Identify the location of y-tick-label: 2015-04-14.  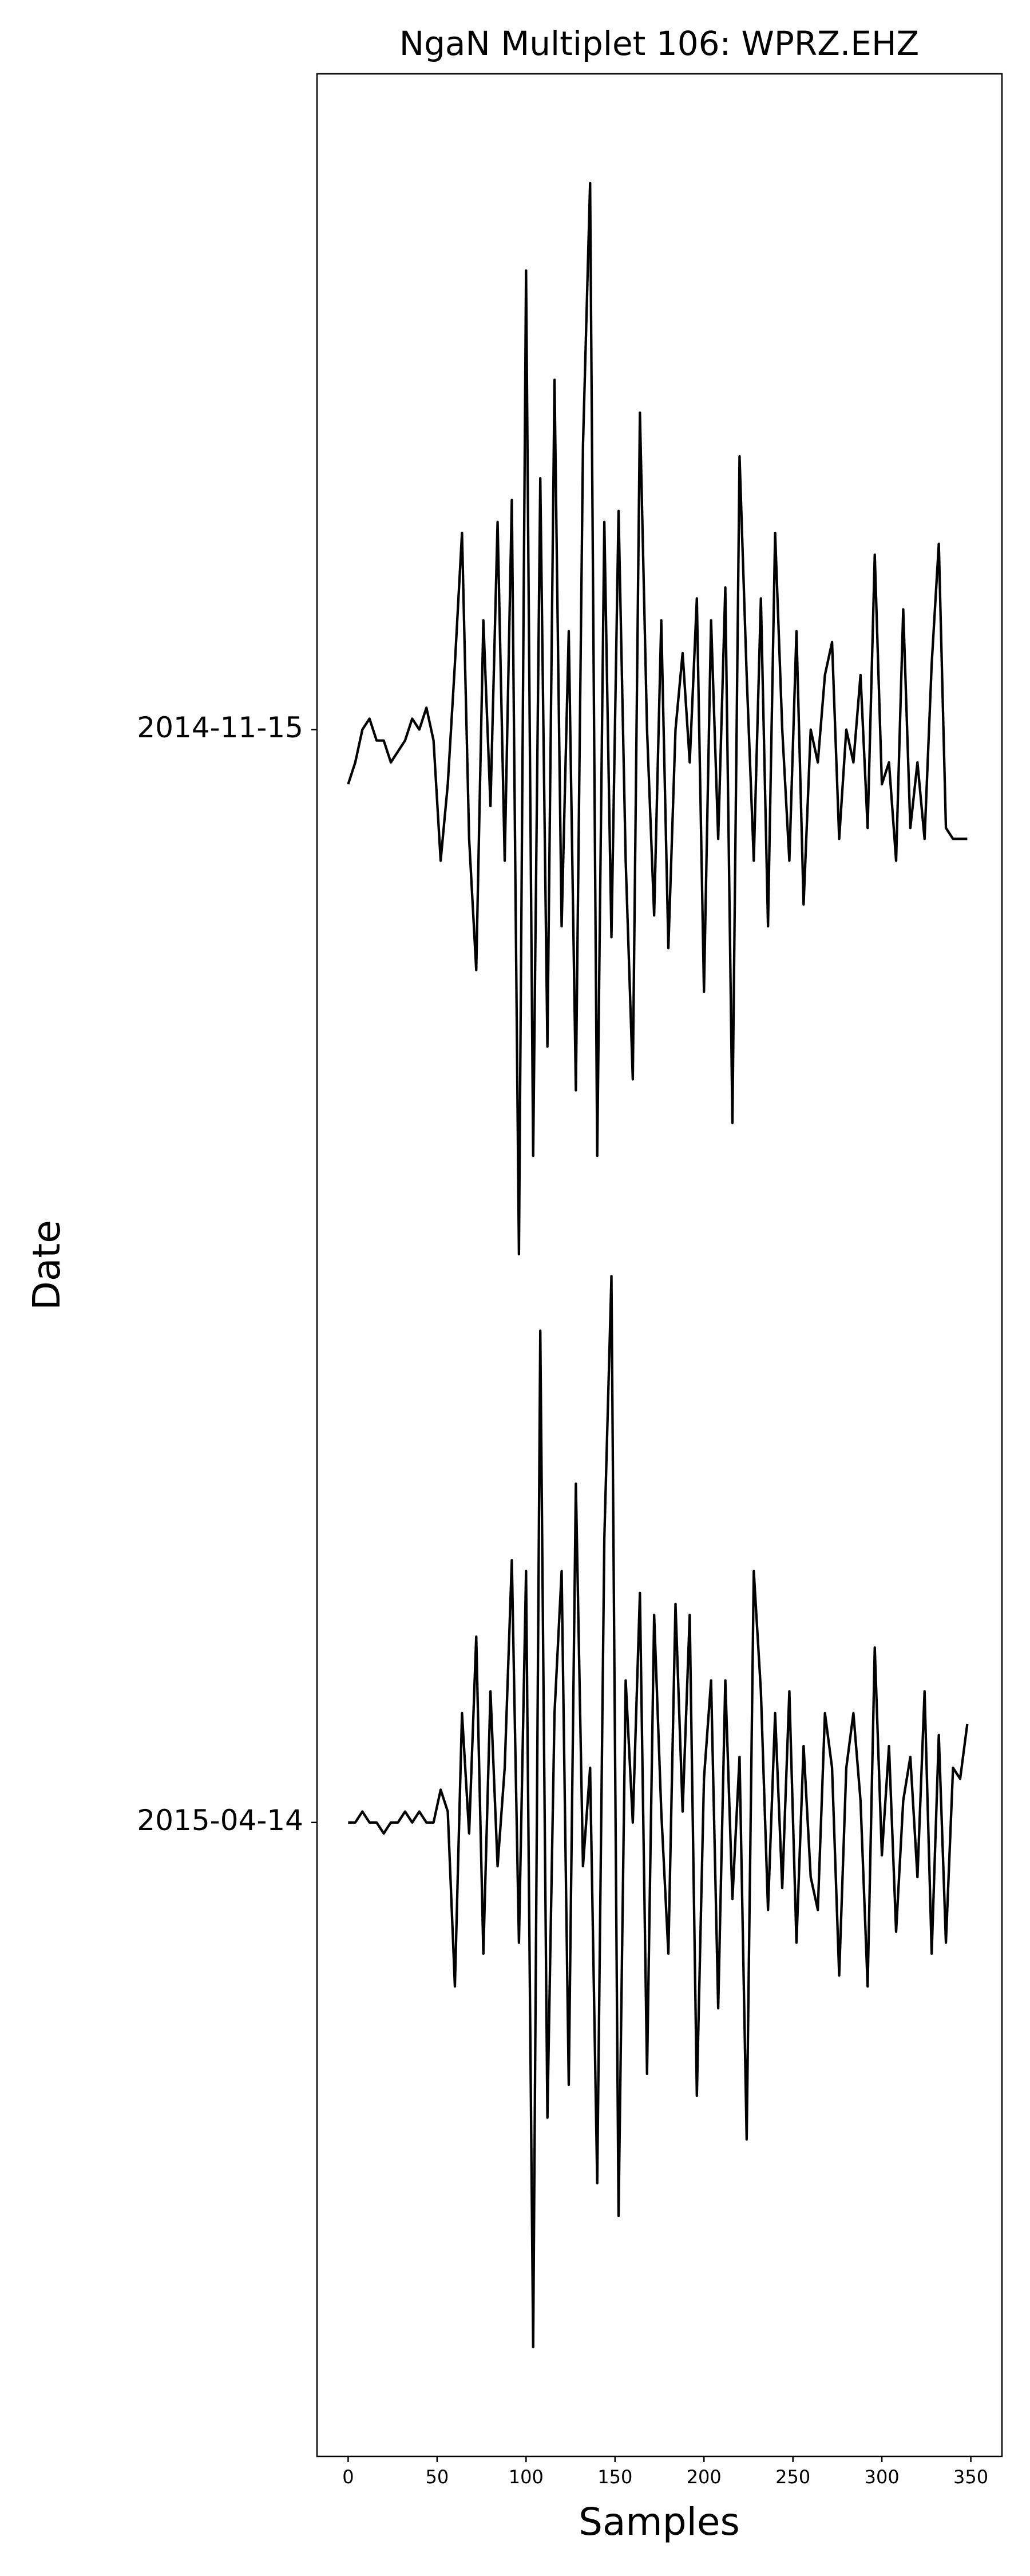
(220, 1820).